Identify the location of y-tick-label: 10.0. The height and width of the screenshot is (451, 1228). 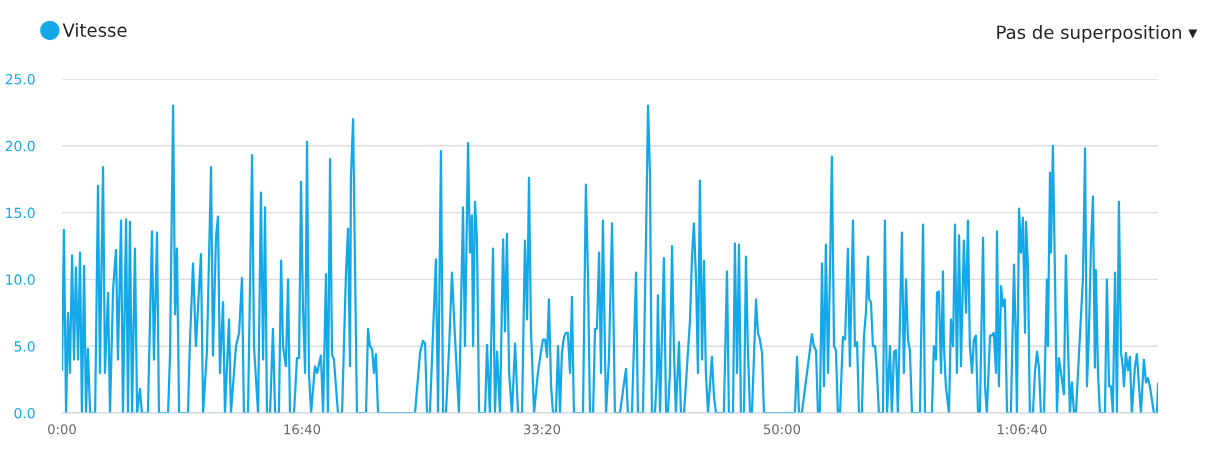
(20, 279).